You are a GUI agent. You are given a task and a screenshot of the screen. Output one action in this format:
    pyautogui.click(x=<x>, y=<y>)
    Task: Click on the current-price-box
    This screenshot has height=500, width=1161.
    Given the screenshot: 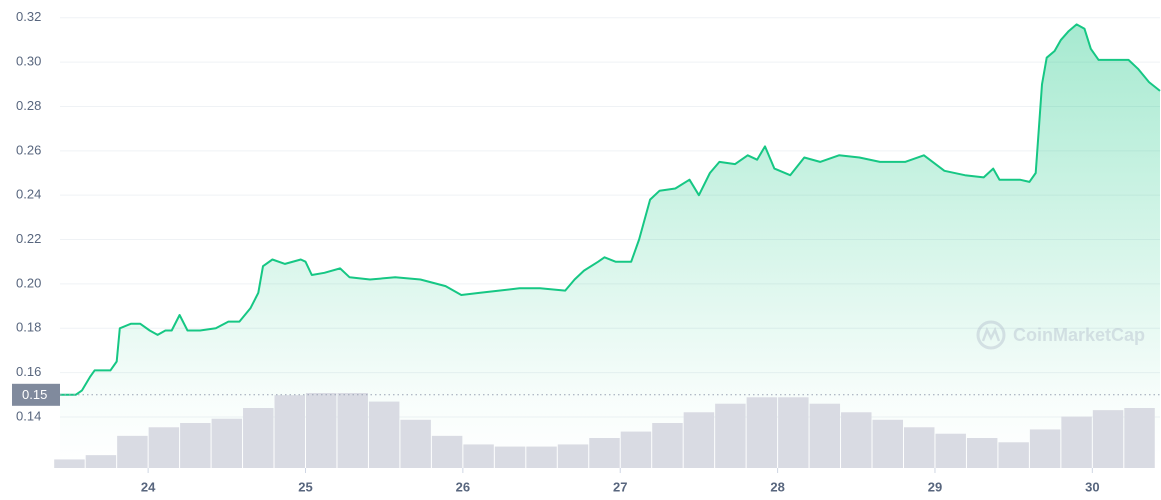 What is the action you would take?
    pyautogui.click(x=36, y=394)
    